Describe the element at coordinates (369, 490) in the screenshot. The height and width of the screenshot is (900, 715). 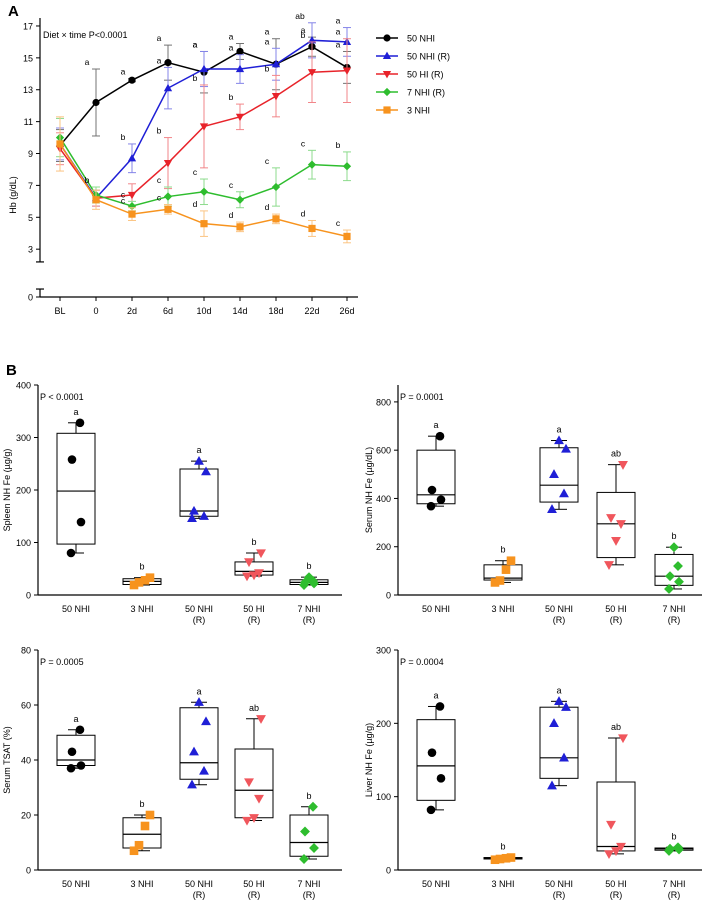
I see `y-axis-label: Serum NH Fe (µg/dL)` at that location.